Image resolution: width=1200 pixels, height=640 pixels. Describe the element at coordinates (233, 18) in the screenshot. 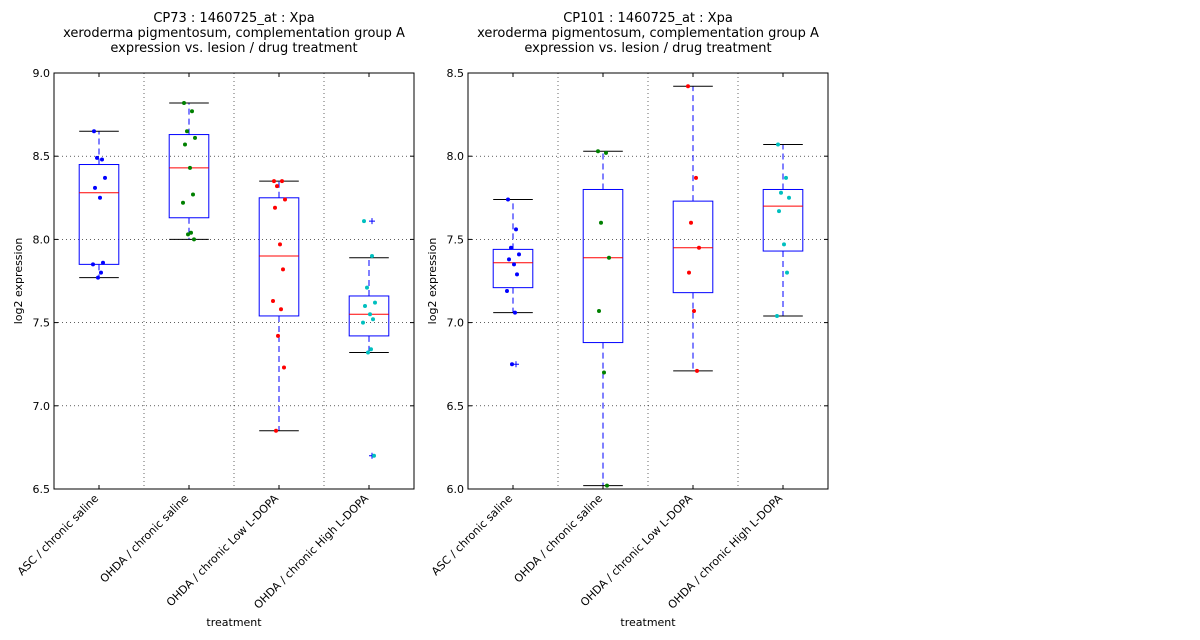

I see `chart-title-line: CP73 : 1460725_at : Xpa` at that location.